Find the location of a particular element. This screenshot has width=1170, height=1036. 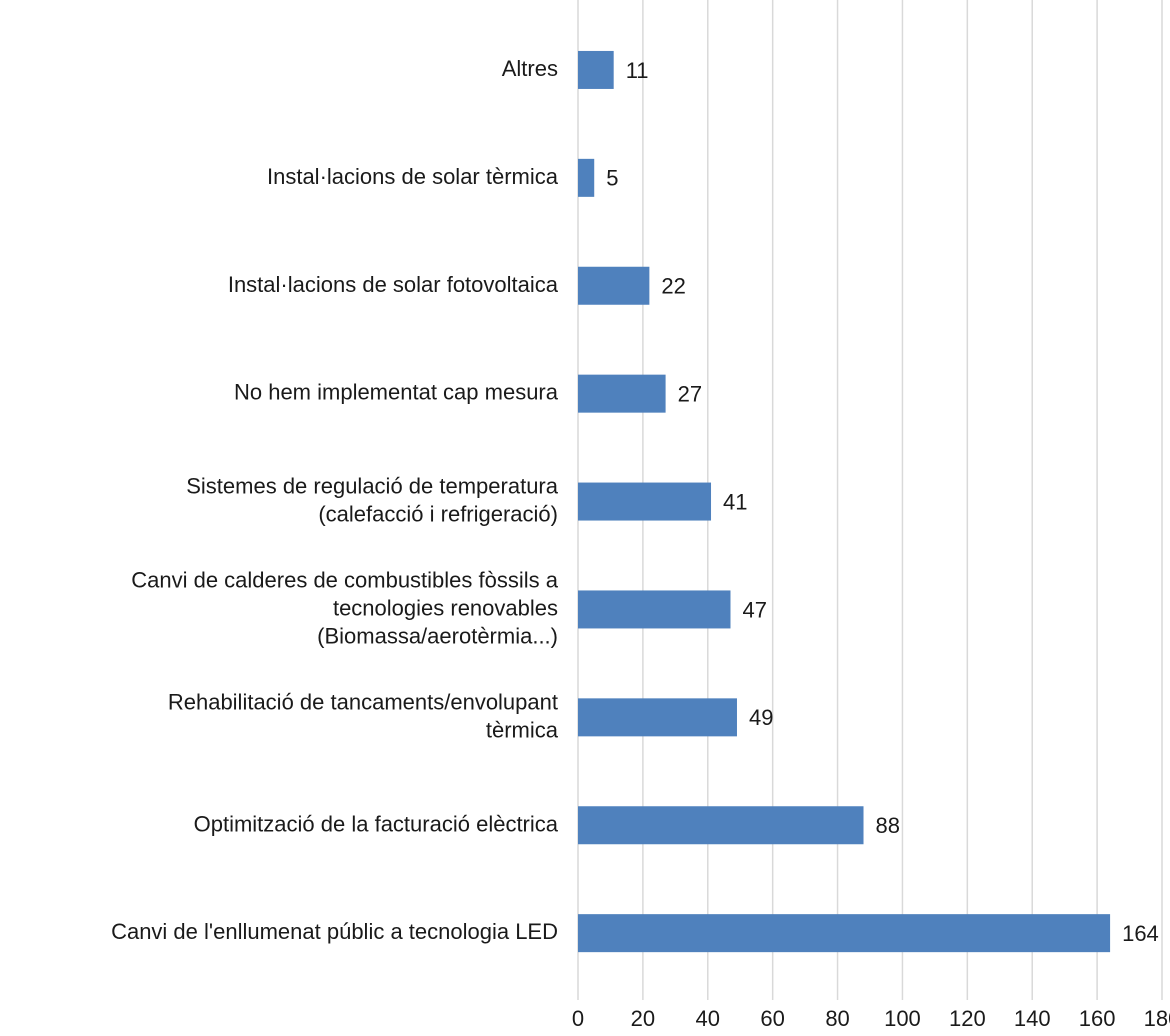

value-label: 22 is located at coordinates (673, 286).